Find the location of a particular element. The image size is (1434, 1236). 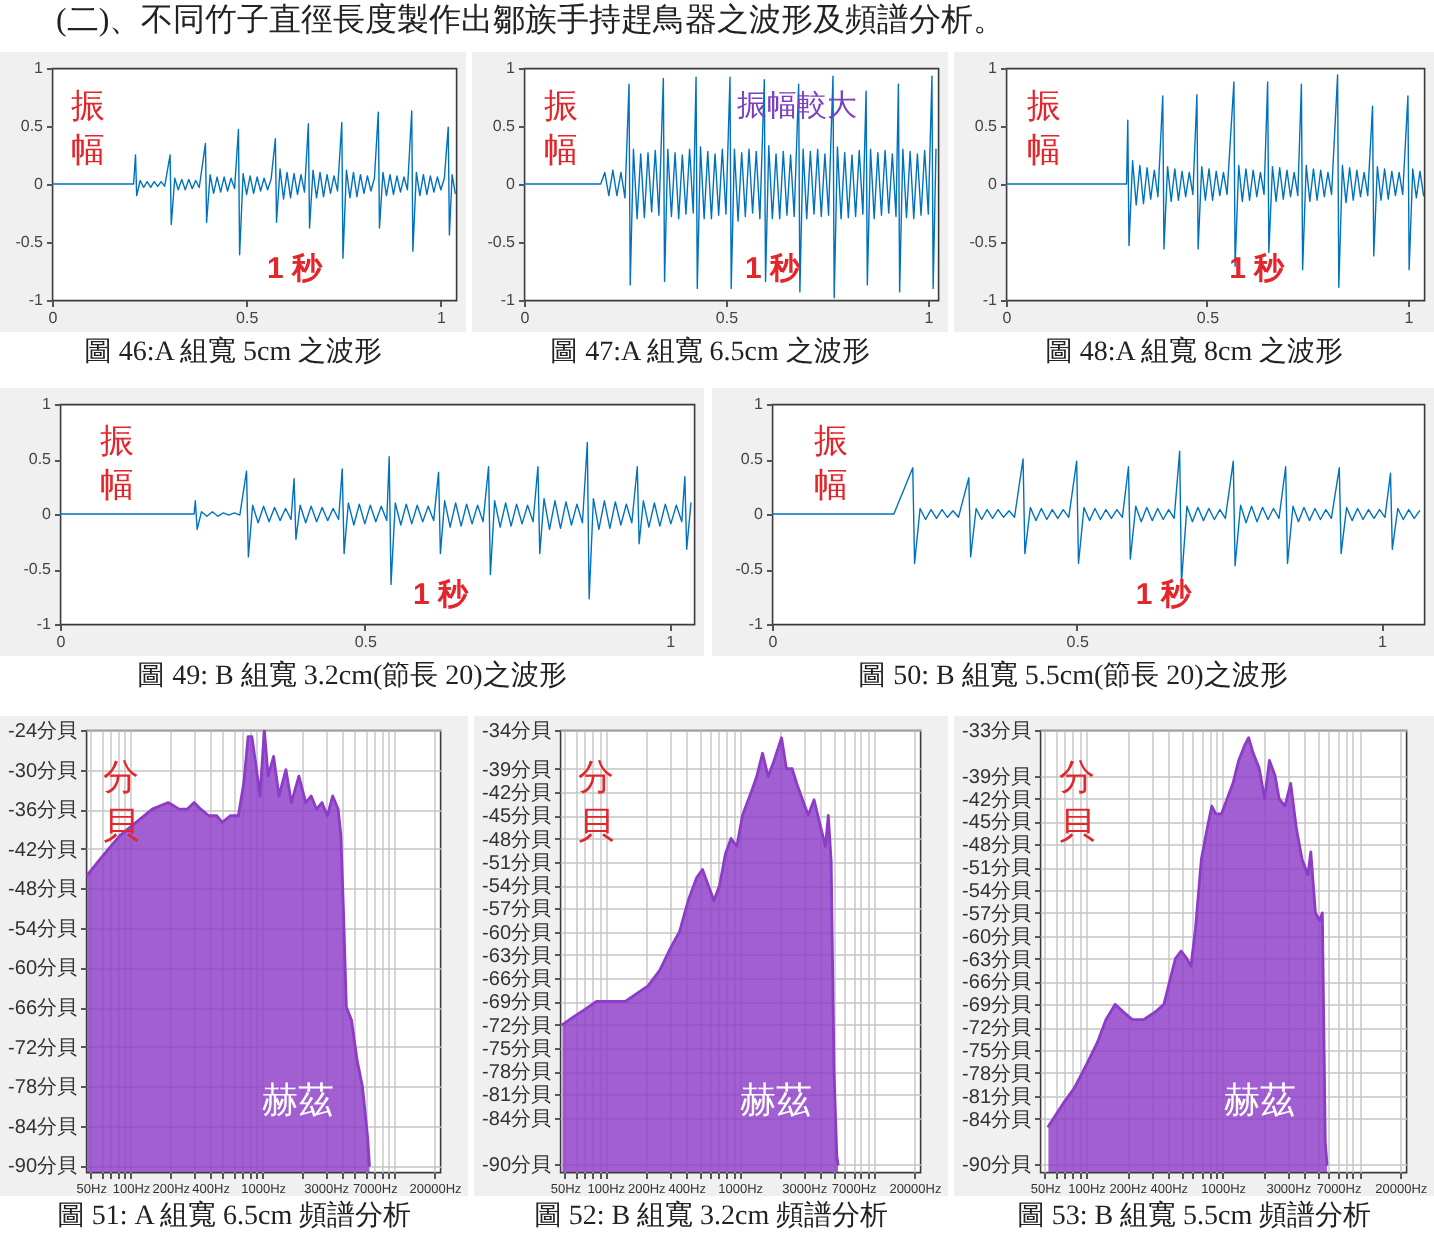

text: 圖 52: B 組寬 3.2cm 頻譜分析 is located at coordinates (711, 1217).